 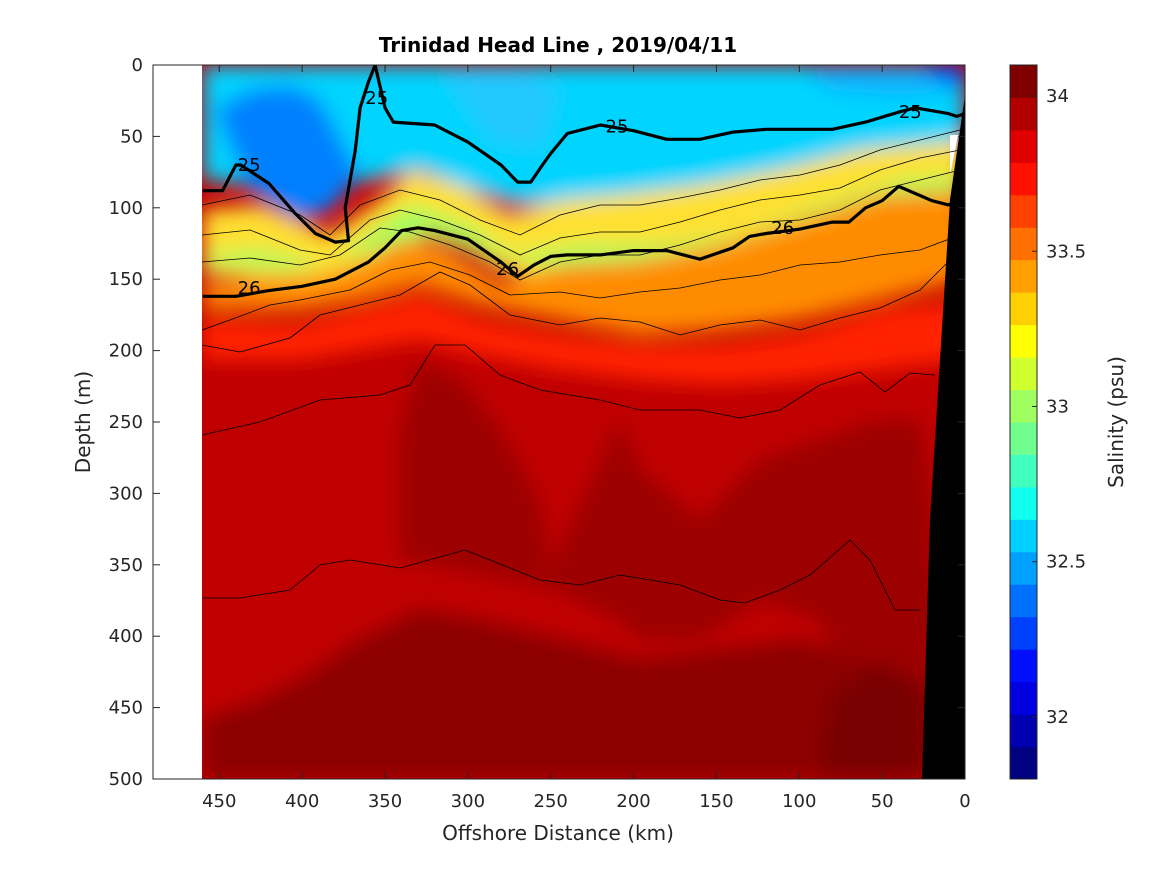 What do you see at coordinates (131, 136) in the screenshot?
I see `y-tick-label: 50` at bounding box center [131, 136].